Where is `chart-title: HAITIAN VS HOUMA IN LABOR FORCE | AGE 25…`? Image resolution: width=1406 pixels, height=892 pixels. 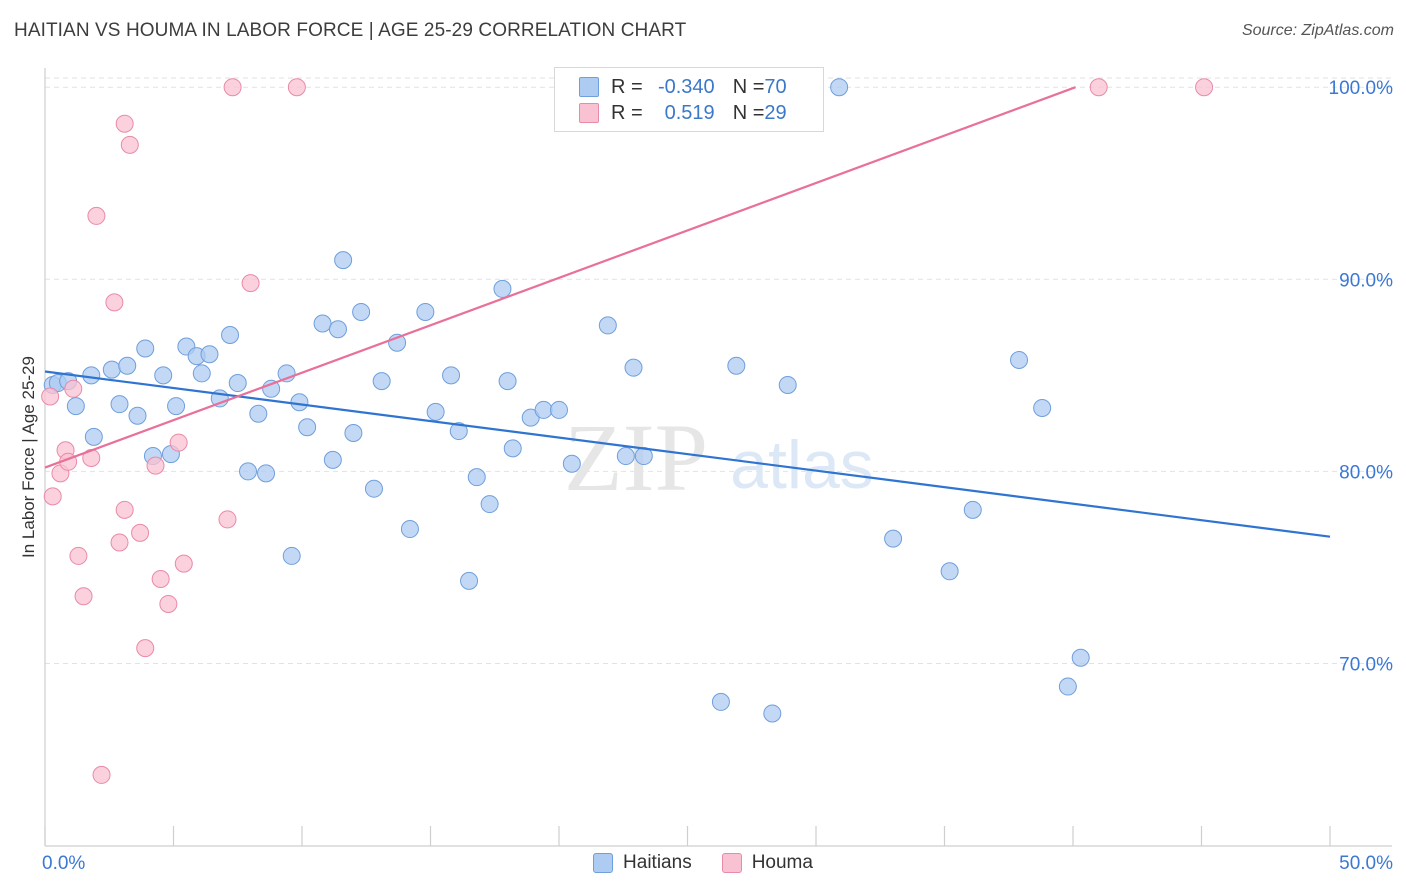 chart-title: HAITIAN VS HOUMA IN LABOR FORCE | AGE 25… is located at coordinates (350, 30).